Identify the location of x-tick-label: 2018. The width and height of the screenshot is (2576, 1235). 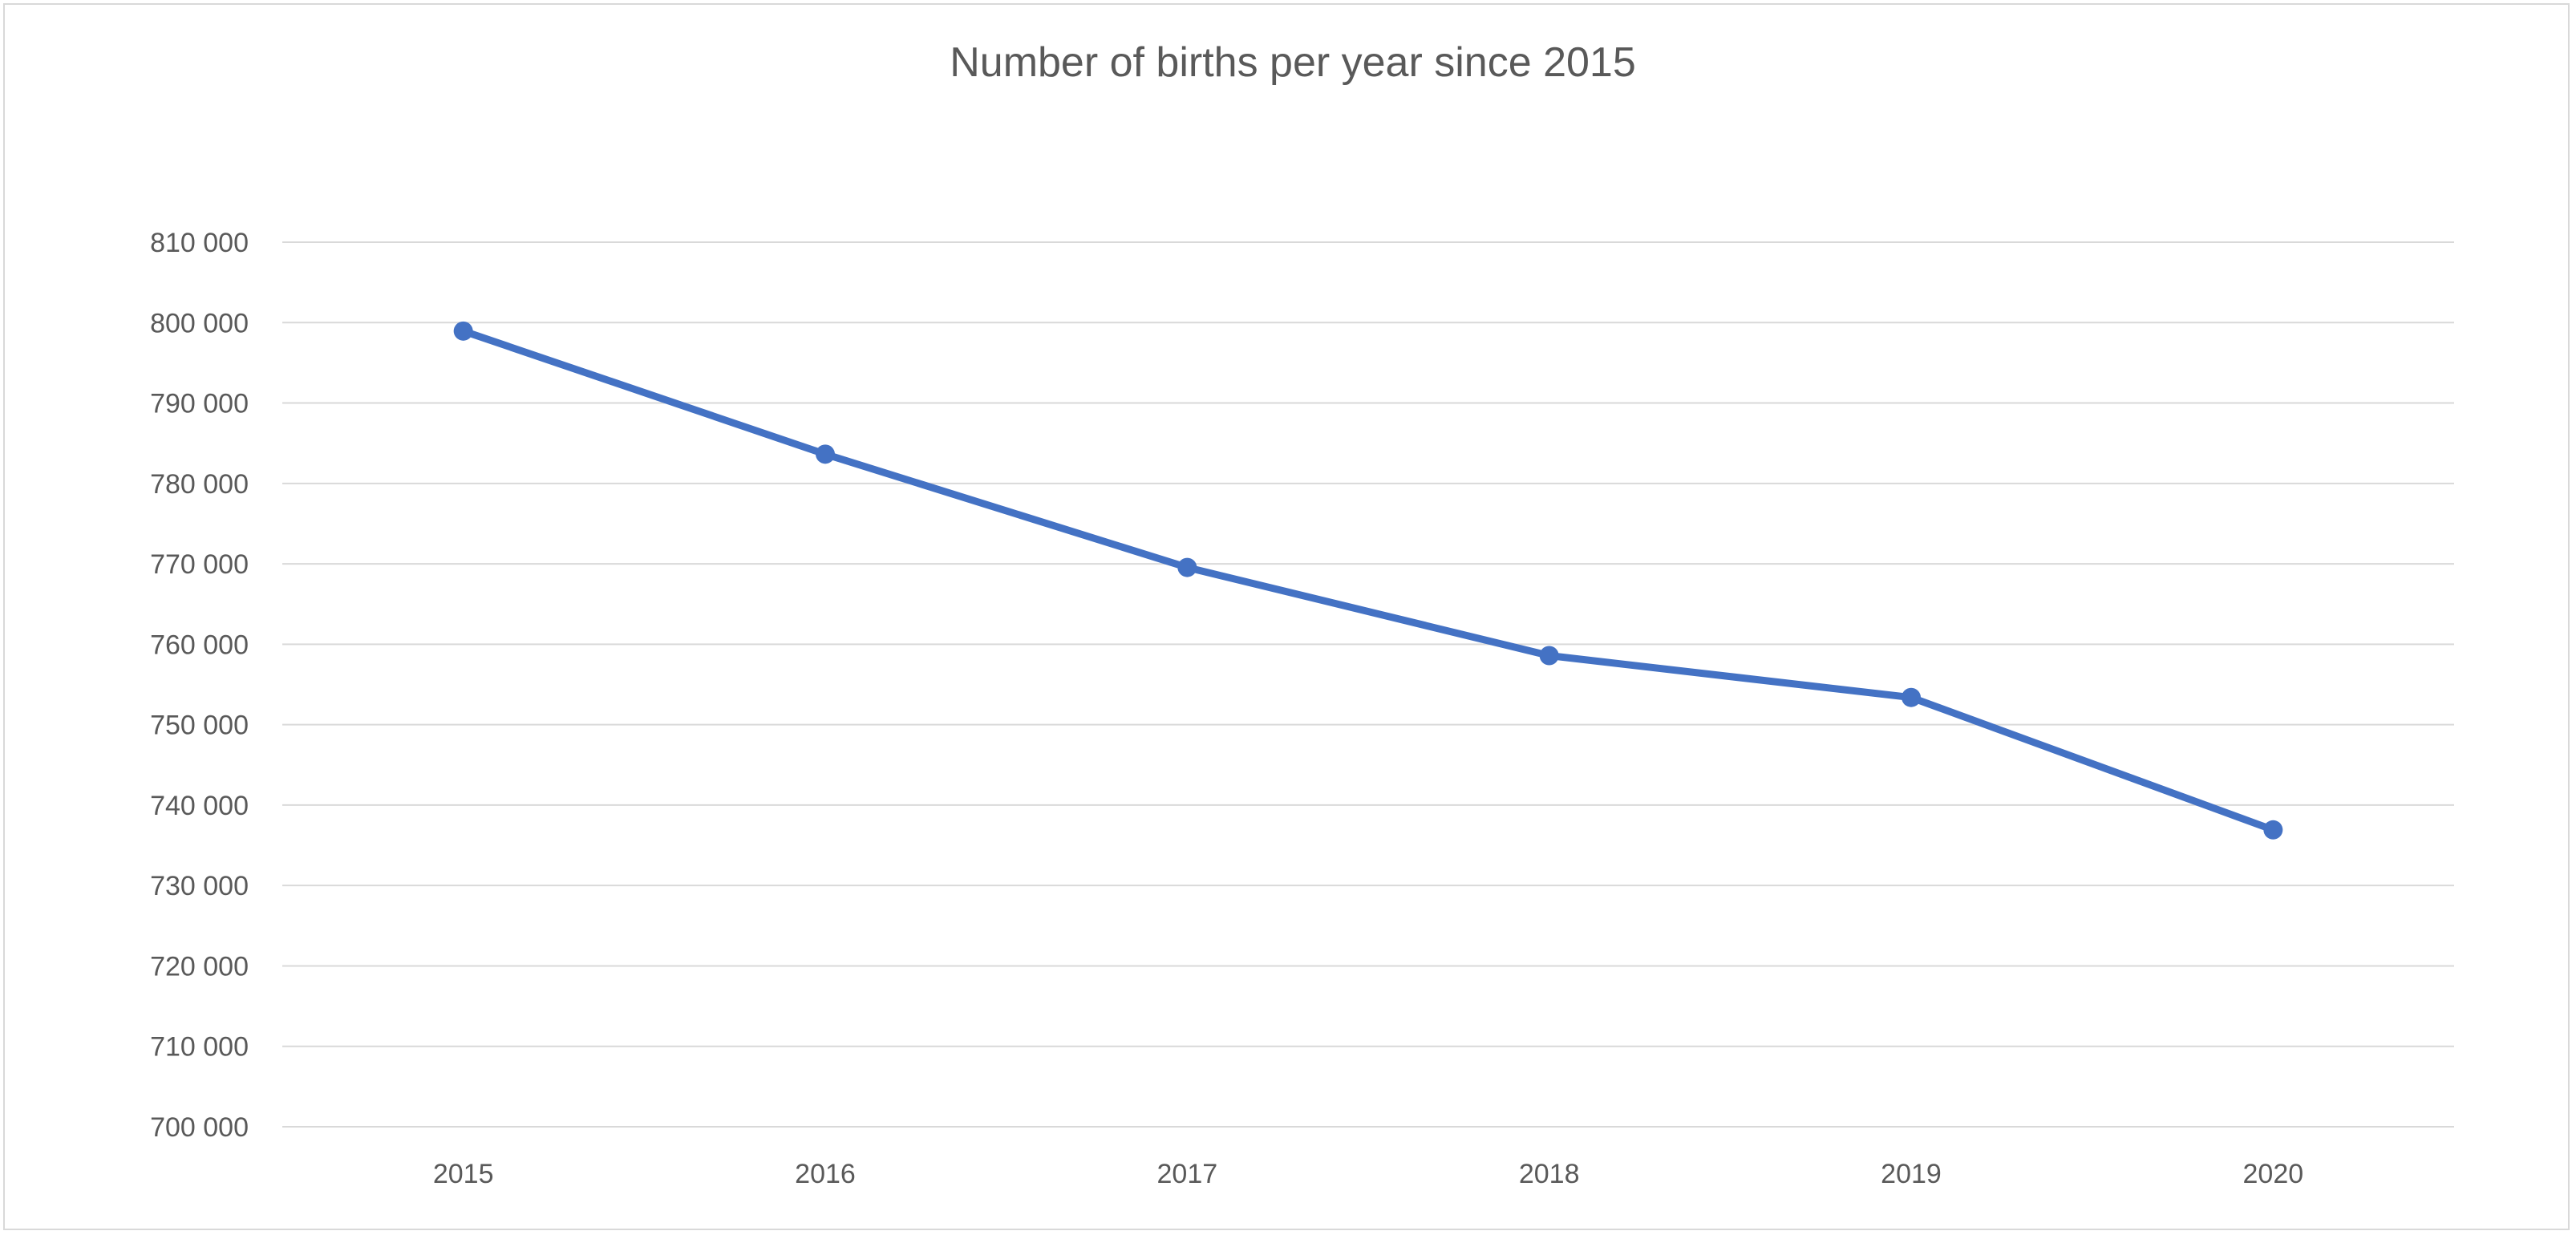
(1550, 1174).